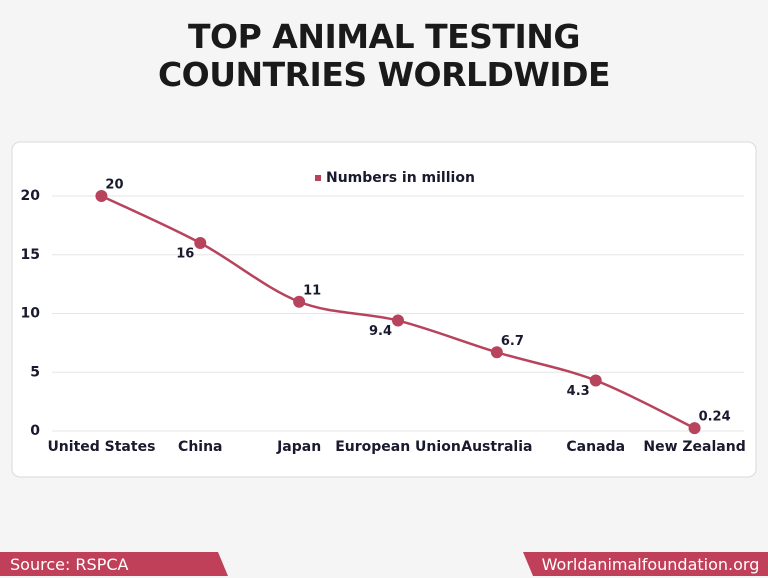 The width and height of the screenshot is (768, 578). Describe the element at coordinates (298, 447) in the screenshot. I see `x-tick-label: Japan` at that location.